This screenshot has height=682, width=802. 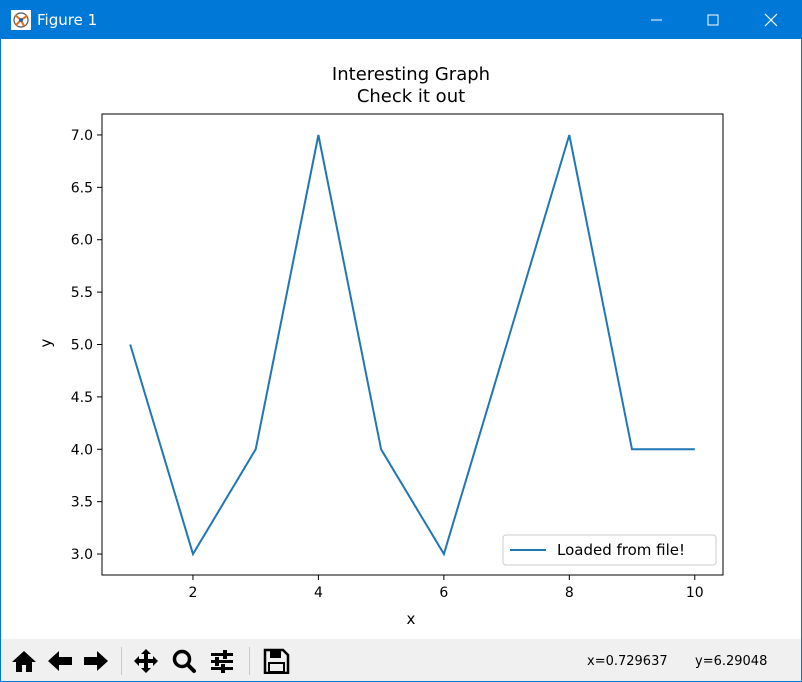 I want to click on legend-box, so click(x=609, y=550).